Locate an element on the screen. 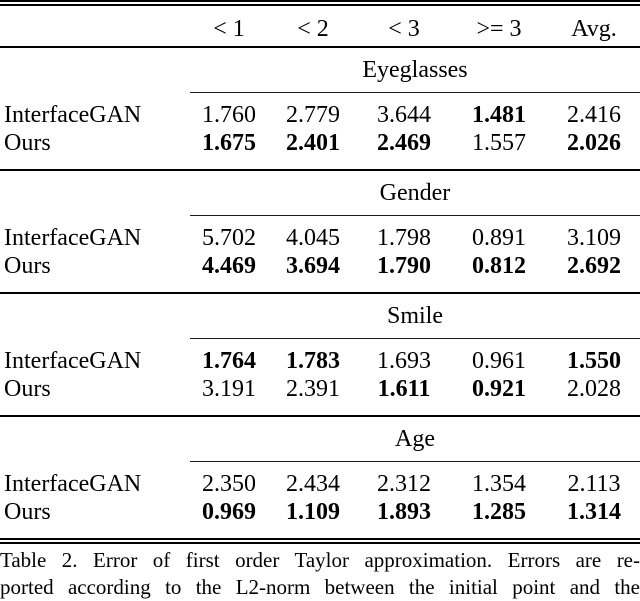 The height and width of the screenshot is (601, 640). metric-value: 3.191 is located at coordinates (229, 389).